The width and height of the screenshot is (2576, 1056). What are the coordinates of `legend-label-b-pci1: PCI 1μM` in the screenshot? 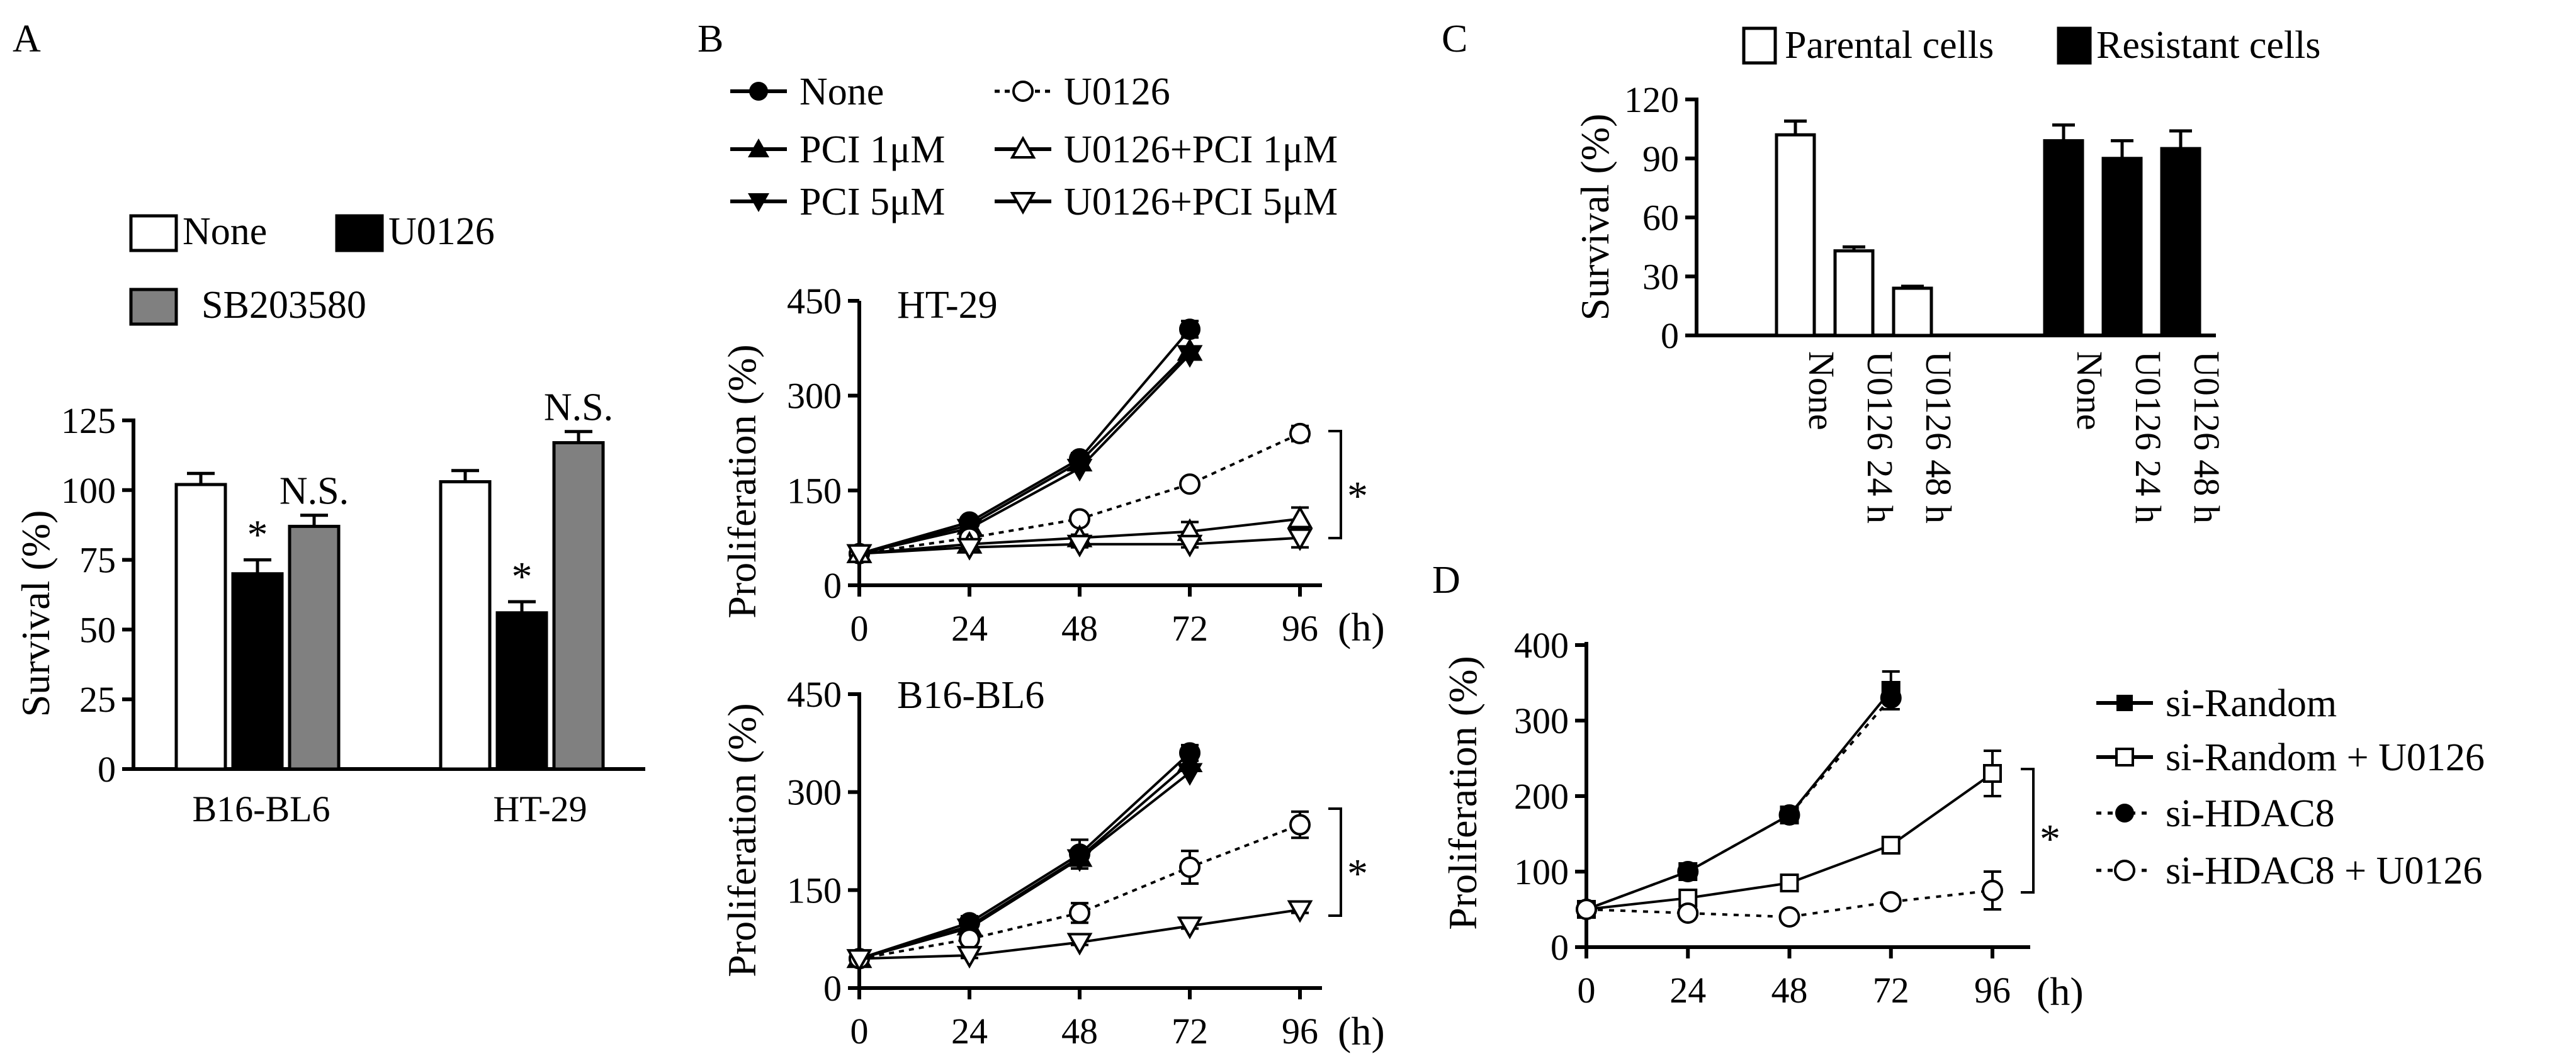 It's located at (872, 149).